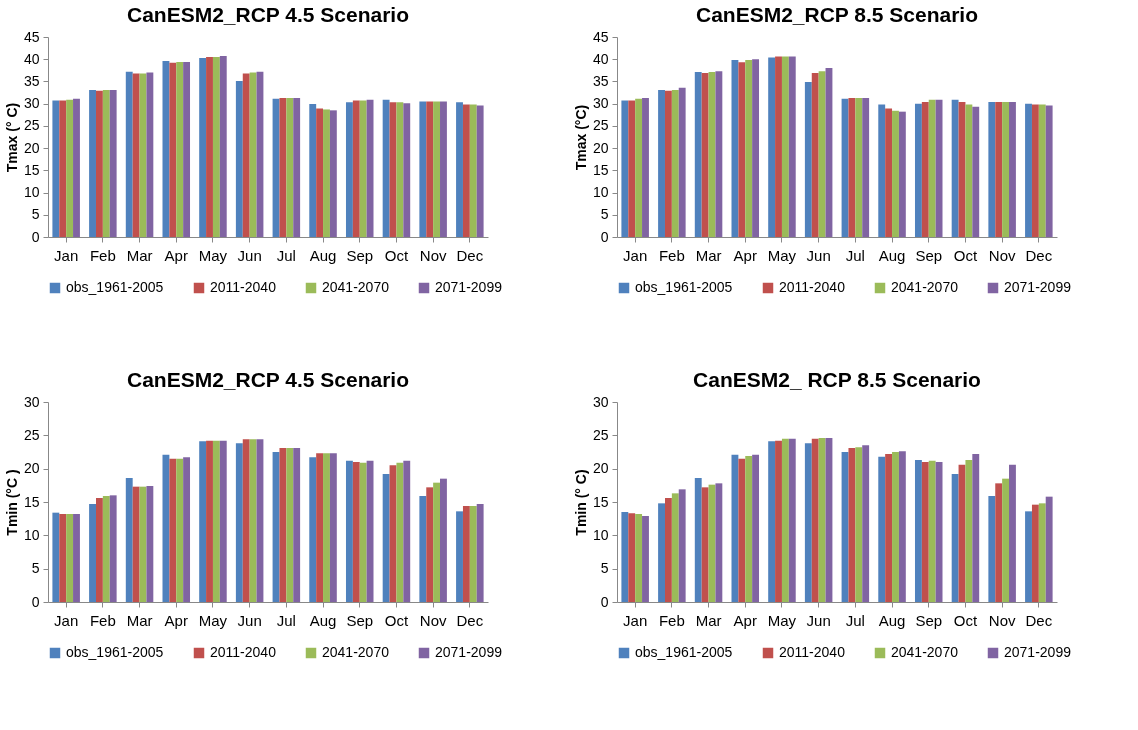  Describe the element at coordinates (1039, 620) in the screenshot. I see `x-tick-label: Dec` at that location.